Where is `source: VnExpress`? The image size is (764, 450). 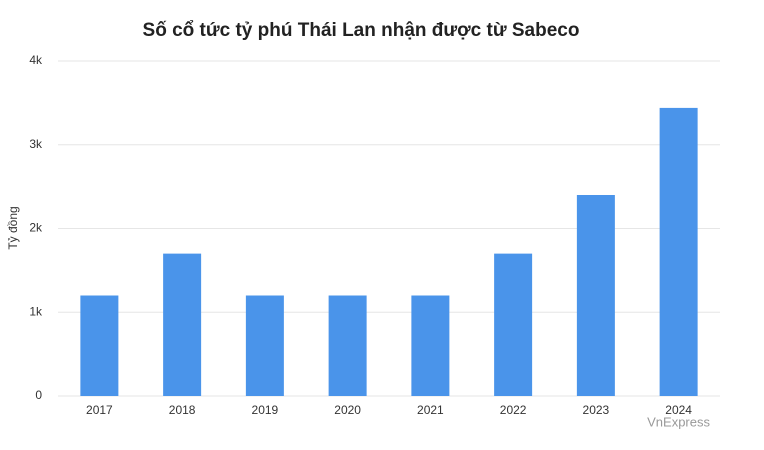
source: VnExpress is located at coordinates (678, 421).